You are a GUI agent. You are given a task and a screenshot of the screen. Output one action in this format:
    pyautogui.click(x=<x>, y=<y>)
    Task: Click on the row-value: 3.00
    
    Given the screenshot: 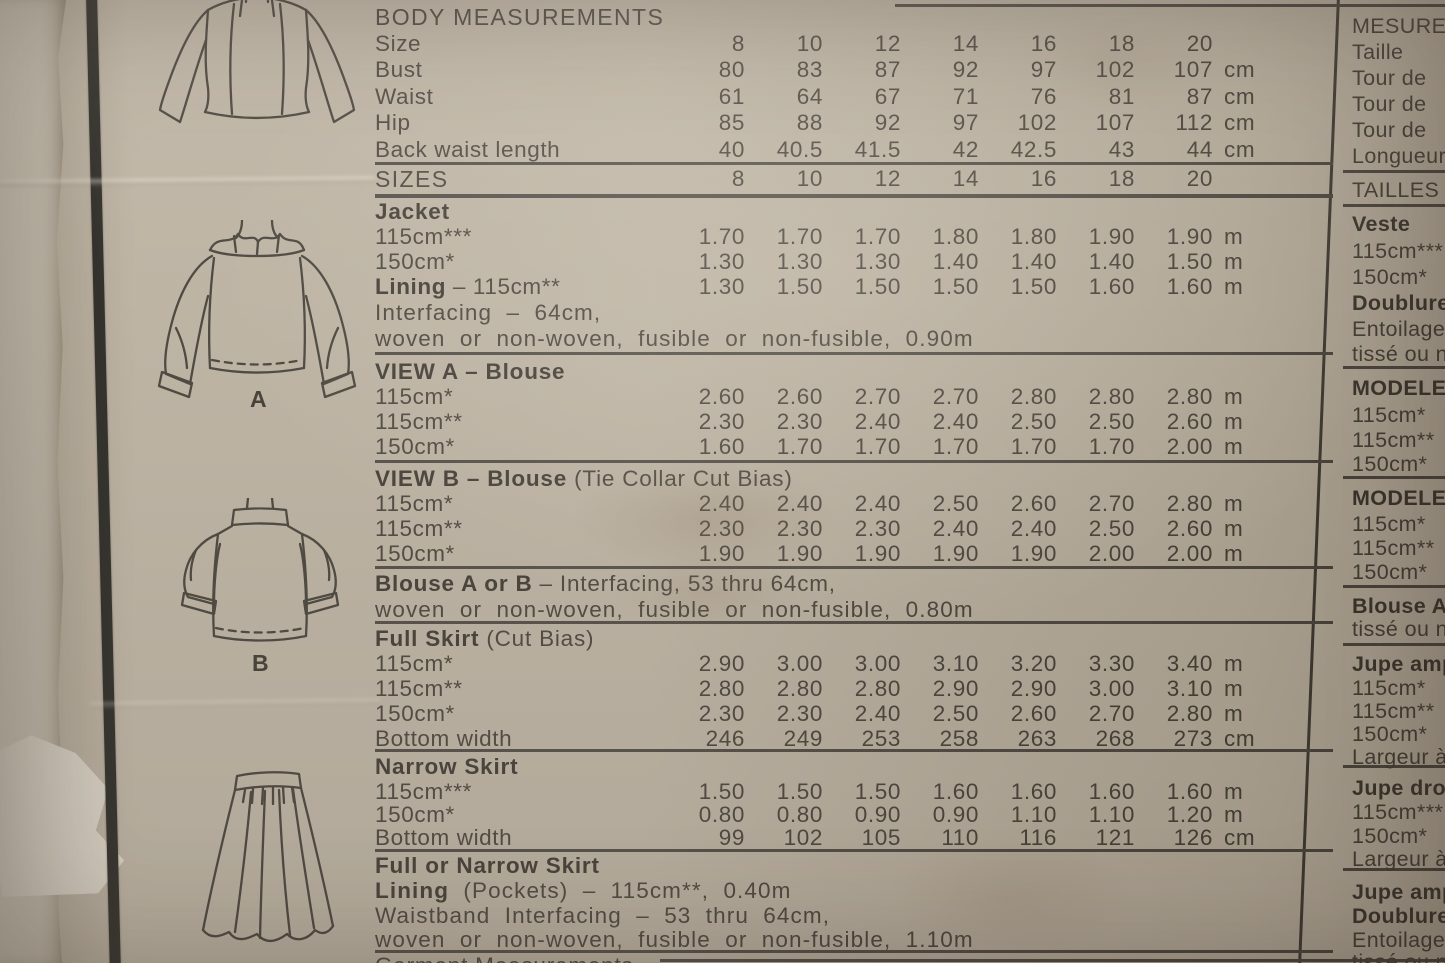 What is the action you would take?
    pyautogui.click(x=877, y=663)
    